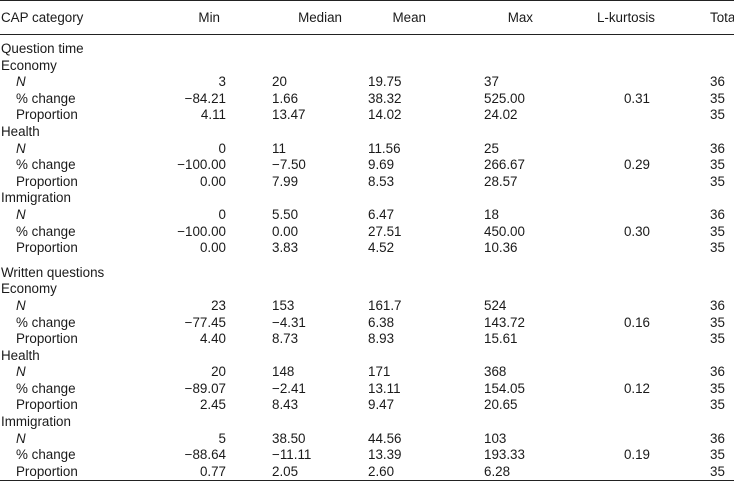 Image resolution: width=734 pixels, height=489 pixels. What do you see at coordinates (218, 372) in the screenshot?
I see `cell-min: 20` at bounding box center [218, 372].